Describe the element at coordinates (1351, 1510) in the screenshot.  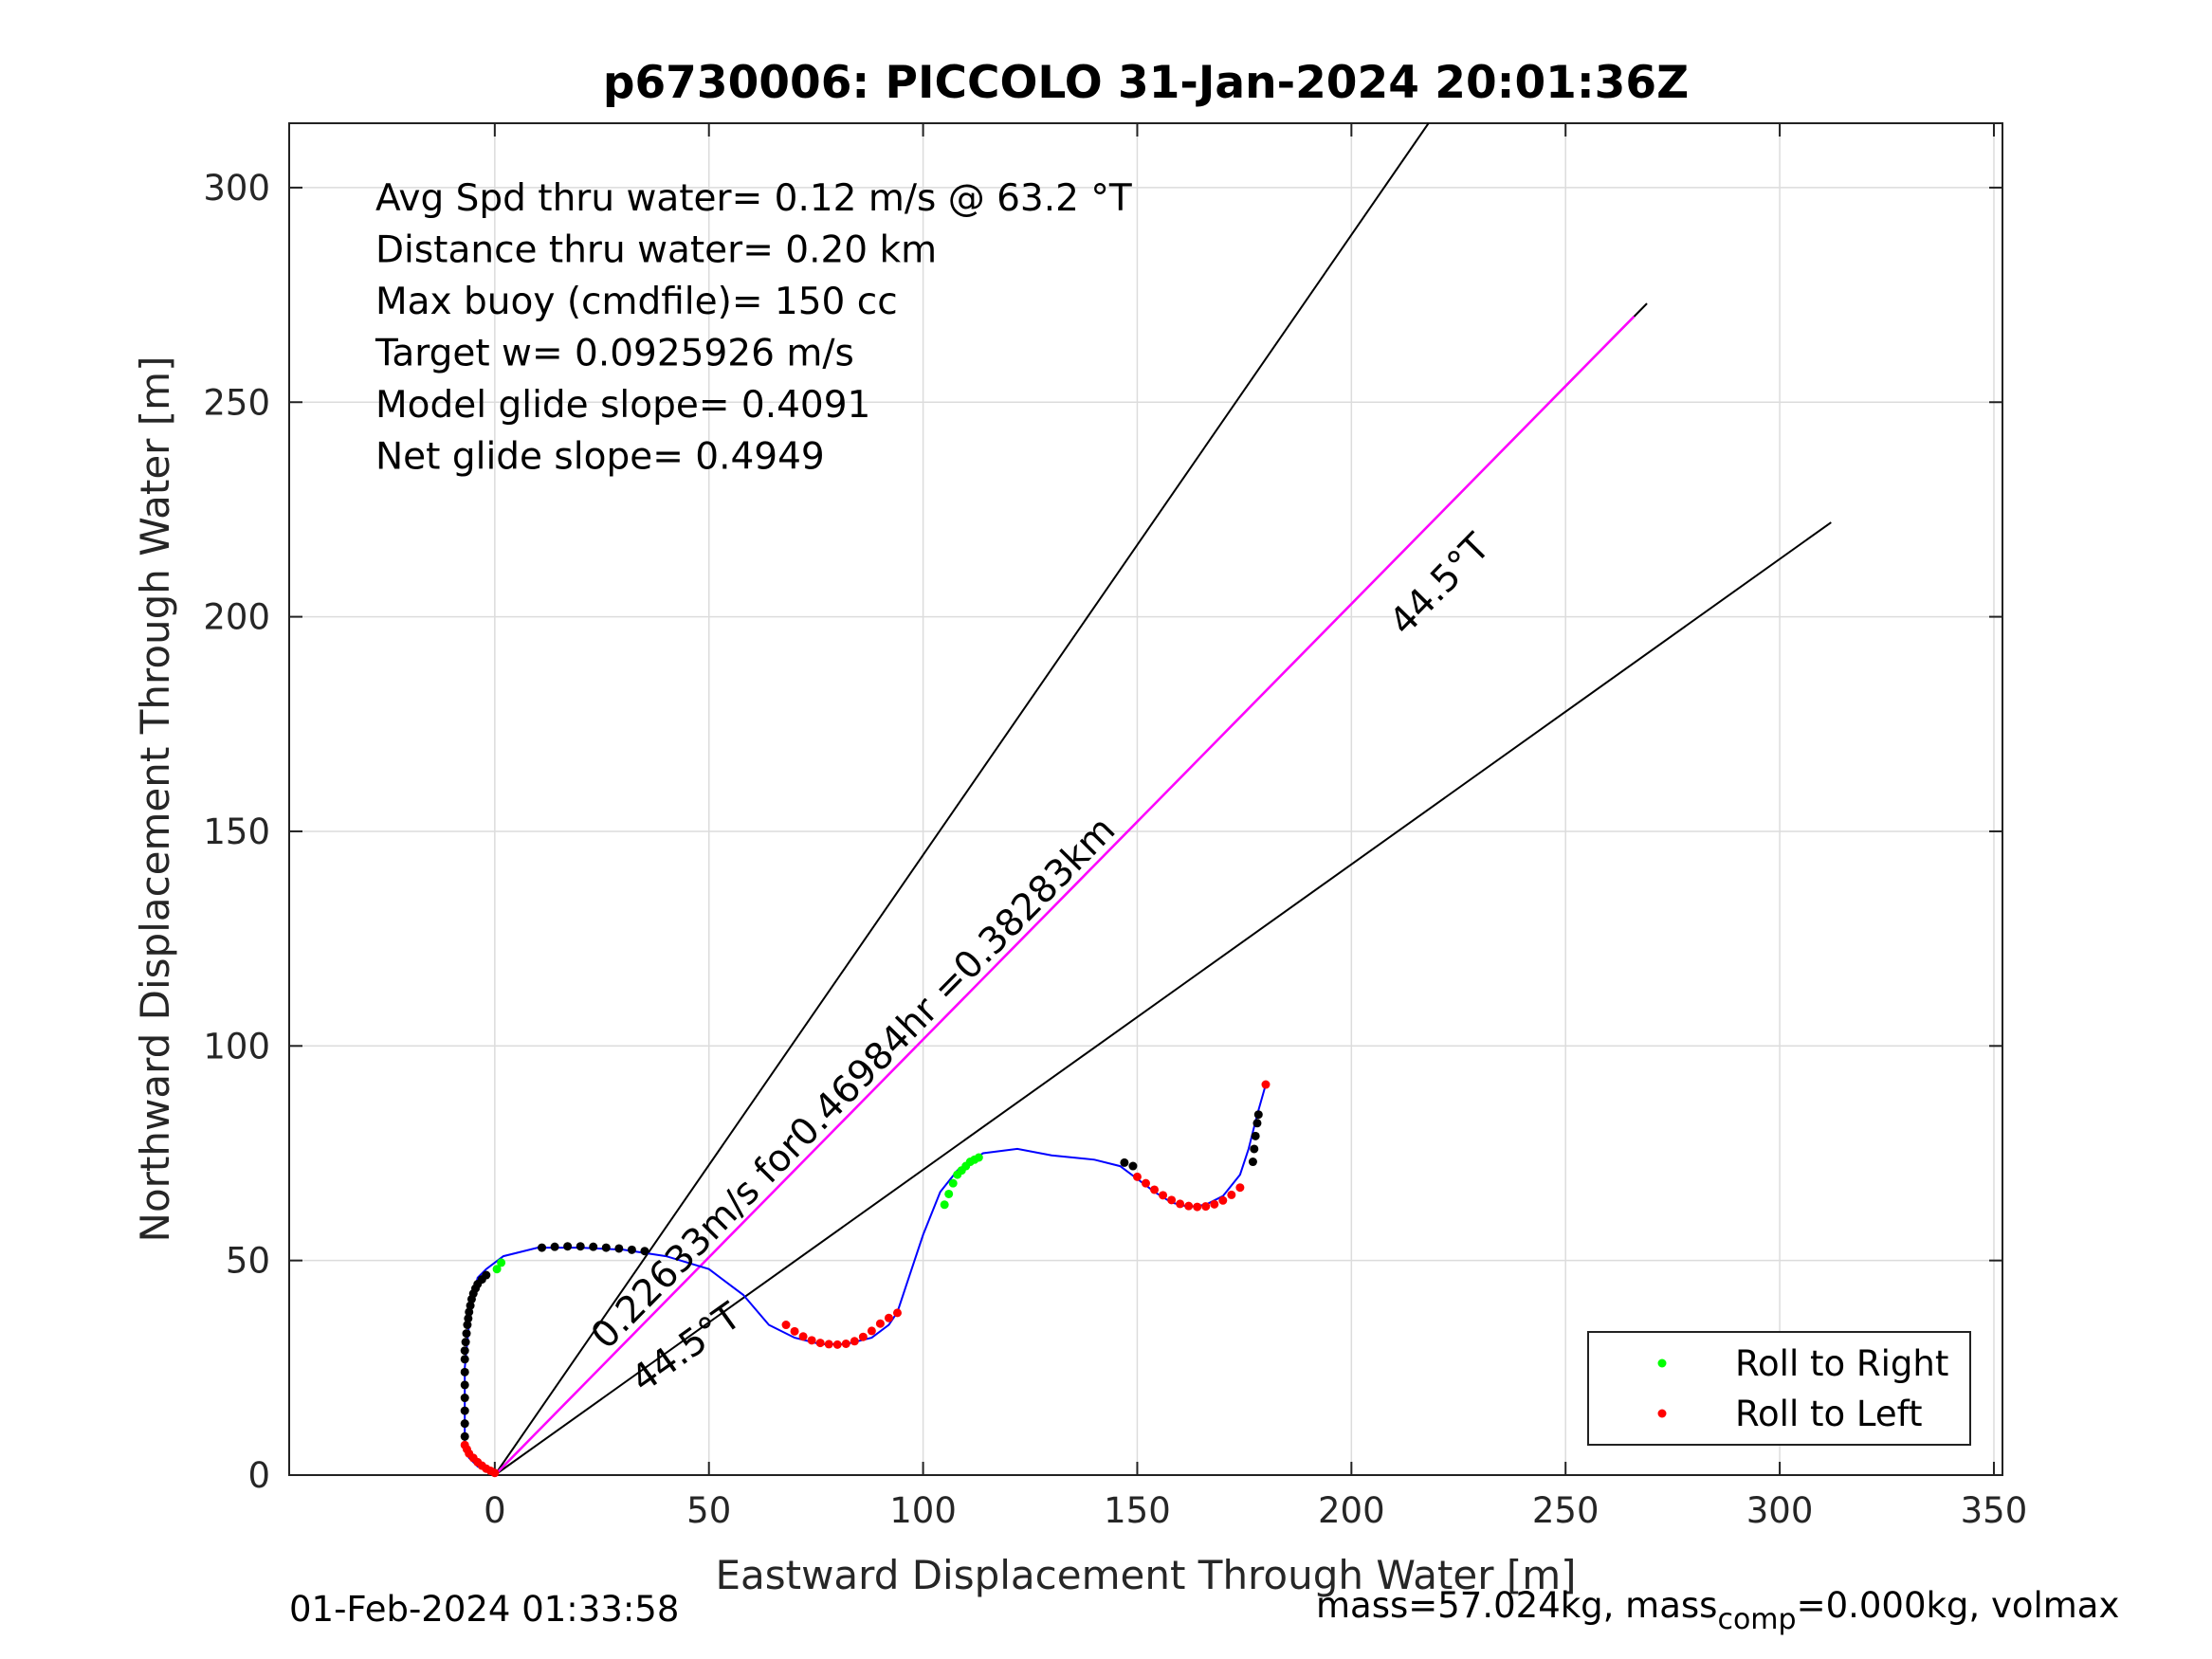
I see `x-tick-label: 200` at that location.